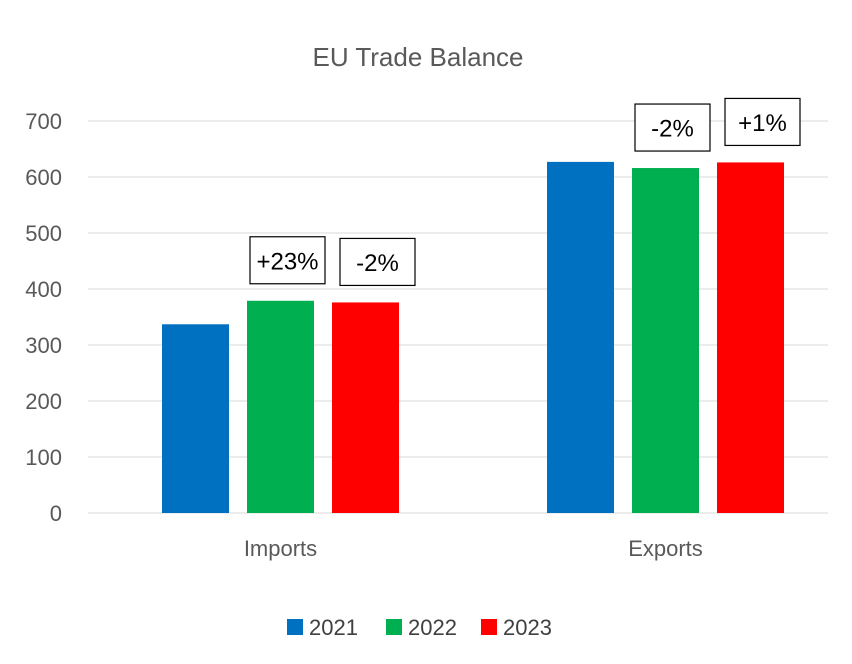 This screenshot has width=852, height=664. I want to click on category-labels: Imports Exports, so click(473, 548).